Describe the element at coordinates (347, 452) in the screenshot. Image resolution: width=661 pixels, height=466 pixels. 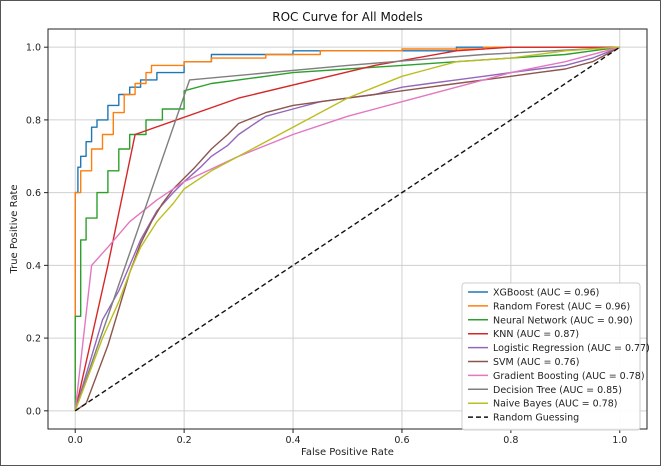
I see `x-axis-label: False Positive Rate` at that location.